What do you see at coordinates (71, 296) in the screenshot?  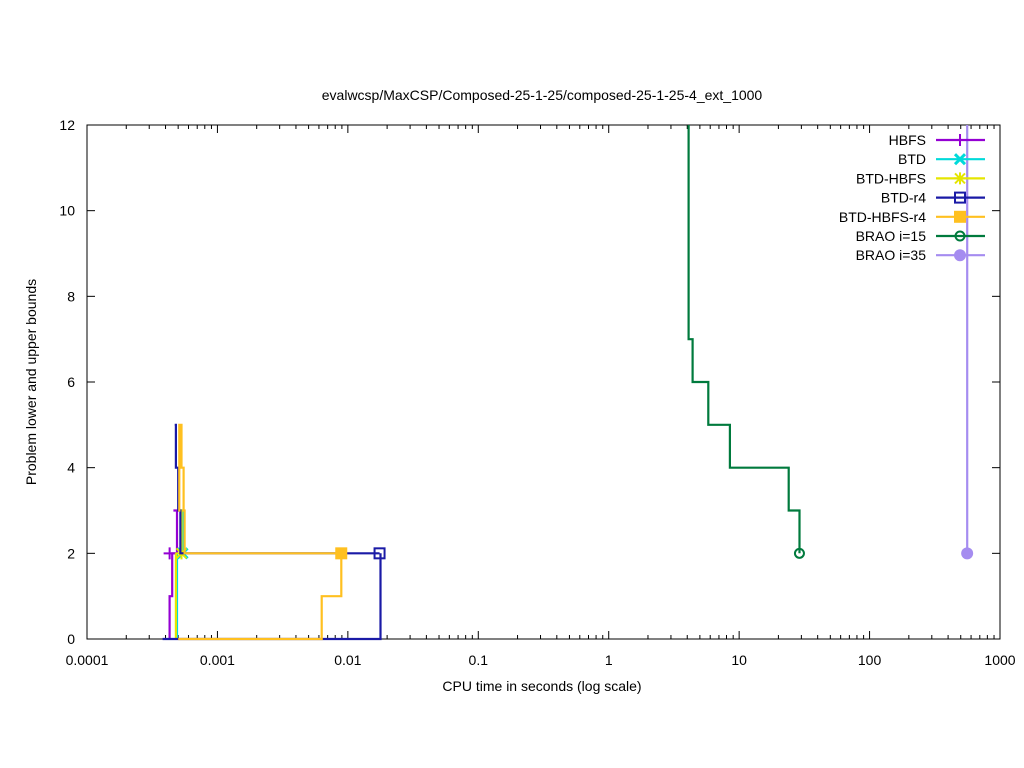 I see `y-tick-label-4: 8` at bounding box center [71, 296].